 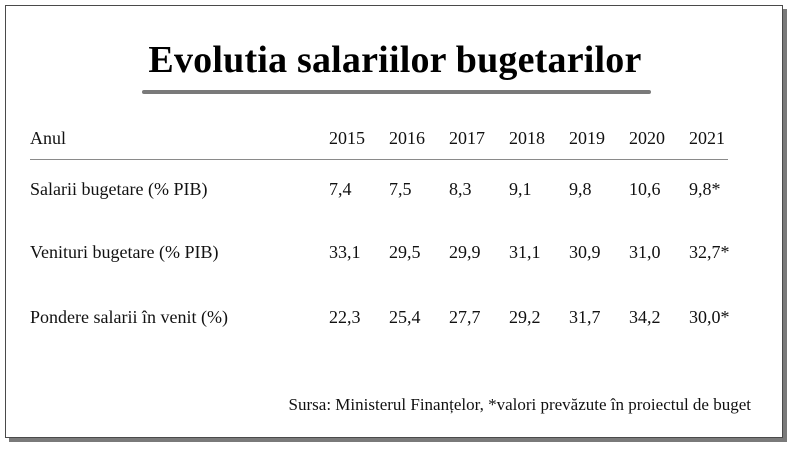 I want to click on year-2021: 2021, so click(x=707, y=138).